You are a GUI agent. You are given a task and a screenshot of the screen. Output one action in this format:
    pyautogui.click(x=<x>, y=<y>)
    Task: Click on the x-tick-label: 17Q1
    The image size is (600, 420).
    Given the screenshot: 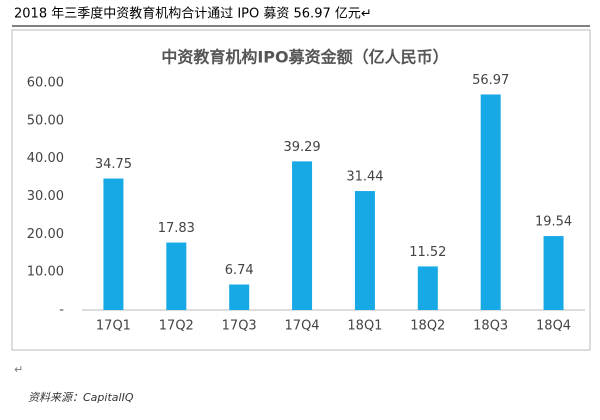 What is the action you would take?
    pyautogui.click(x=113, y=326)
    